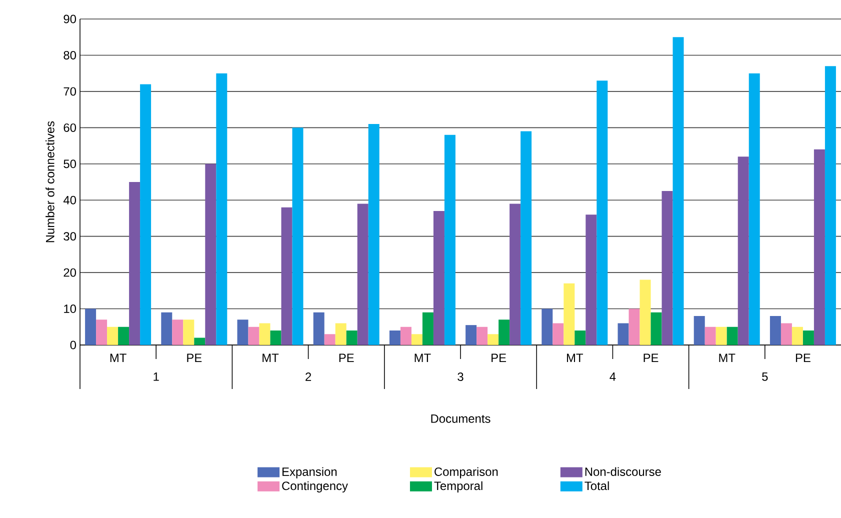 Image resolution: width=841 pixels, height=518 pixels. Describe the element at coordinates (596, 485) in the screenshot. I see `legend-label: Total` at that location.